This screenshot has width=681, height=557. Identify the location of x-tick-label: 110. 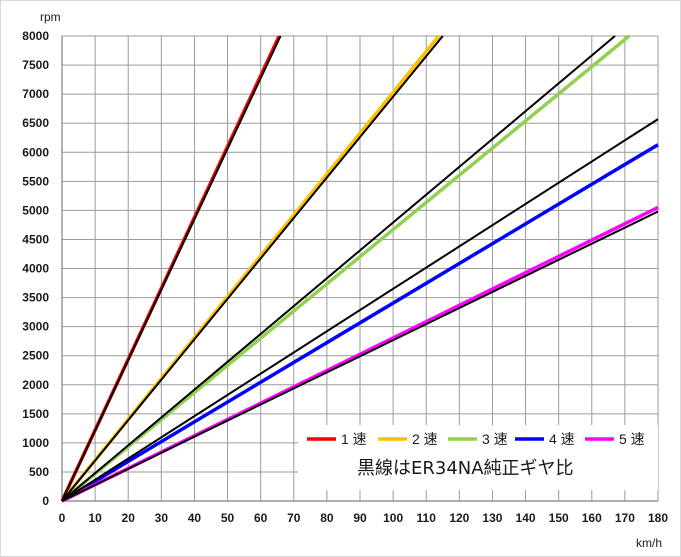
(427, 518).